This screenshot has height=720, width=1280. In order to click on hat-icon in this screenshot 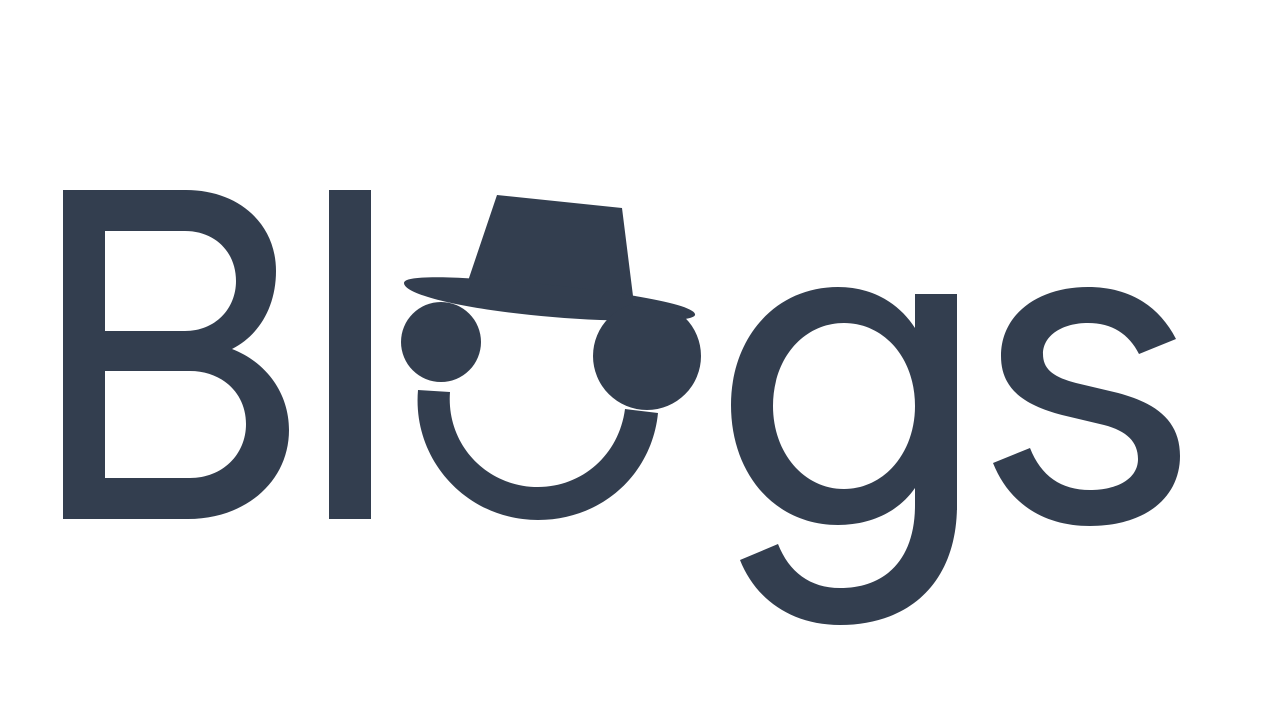, I will do `click(550, 258)`.